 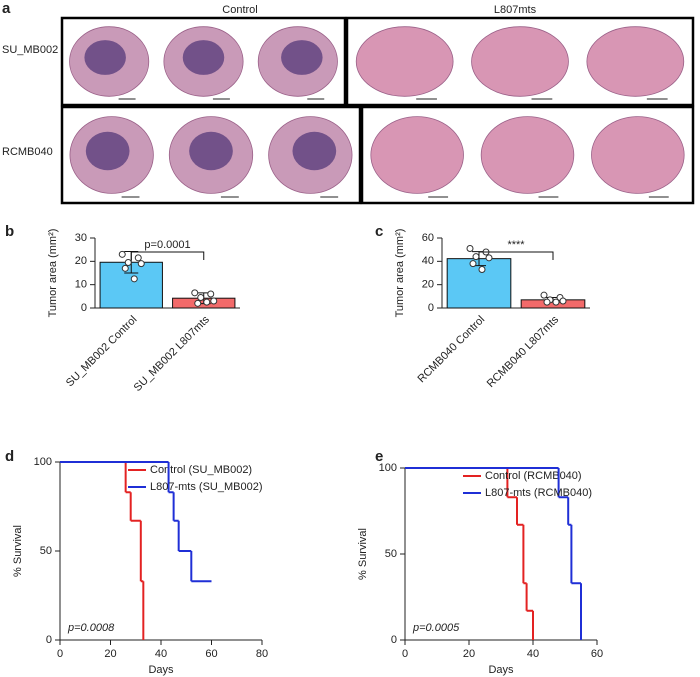 What do you see at coordinates (91, 628) in the screenshot?
I see `annotation: p=0.0008` at bounding box center [91, 628].